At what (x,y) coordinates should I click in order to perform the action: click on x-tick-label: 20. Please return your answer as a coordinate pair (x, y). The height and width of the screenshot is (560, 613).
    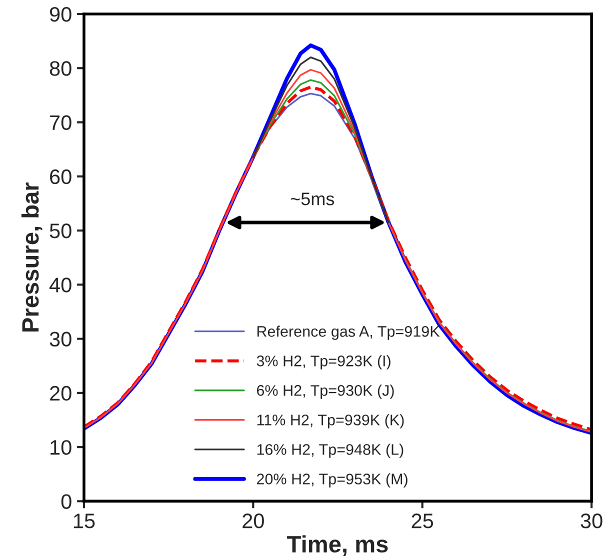
    Looking at the image, I should click on (253, 521).